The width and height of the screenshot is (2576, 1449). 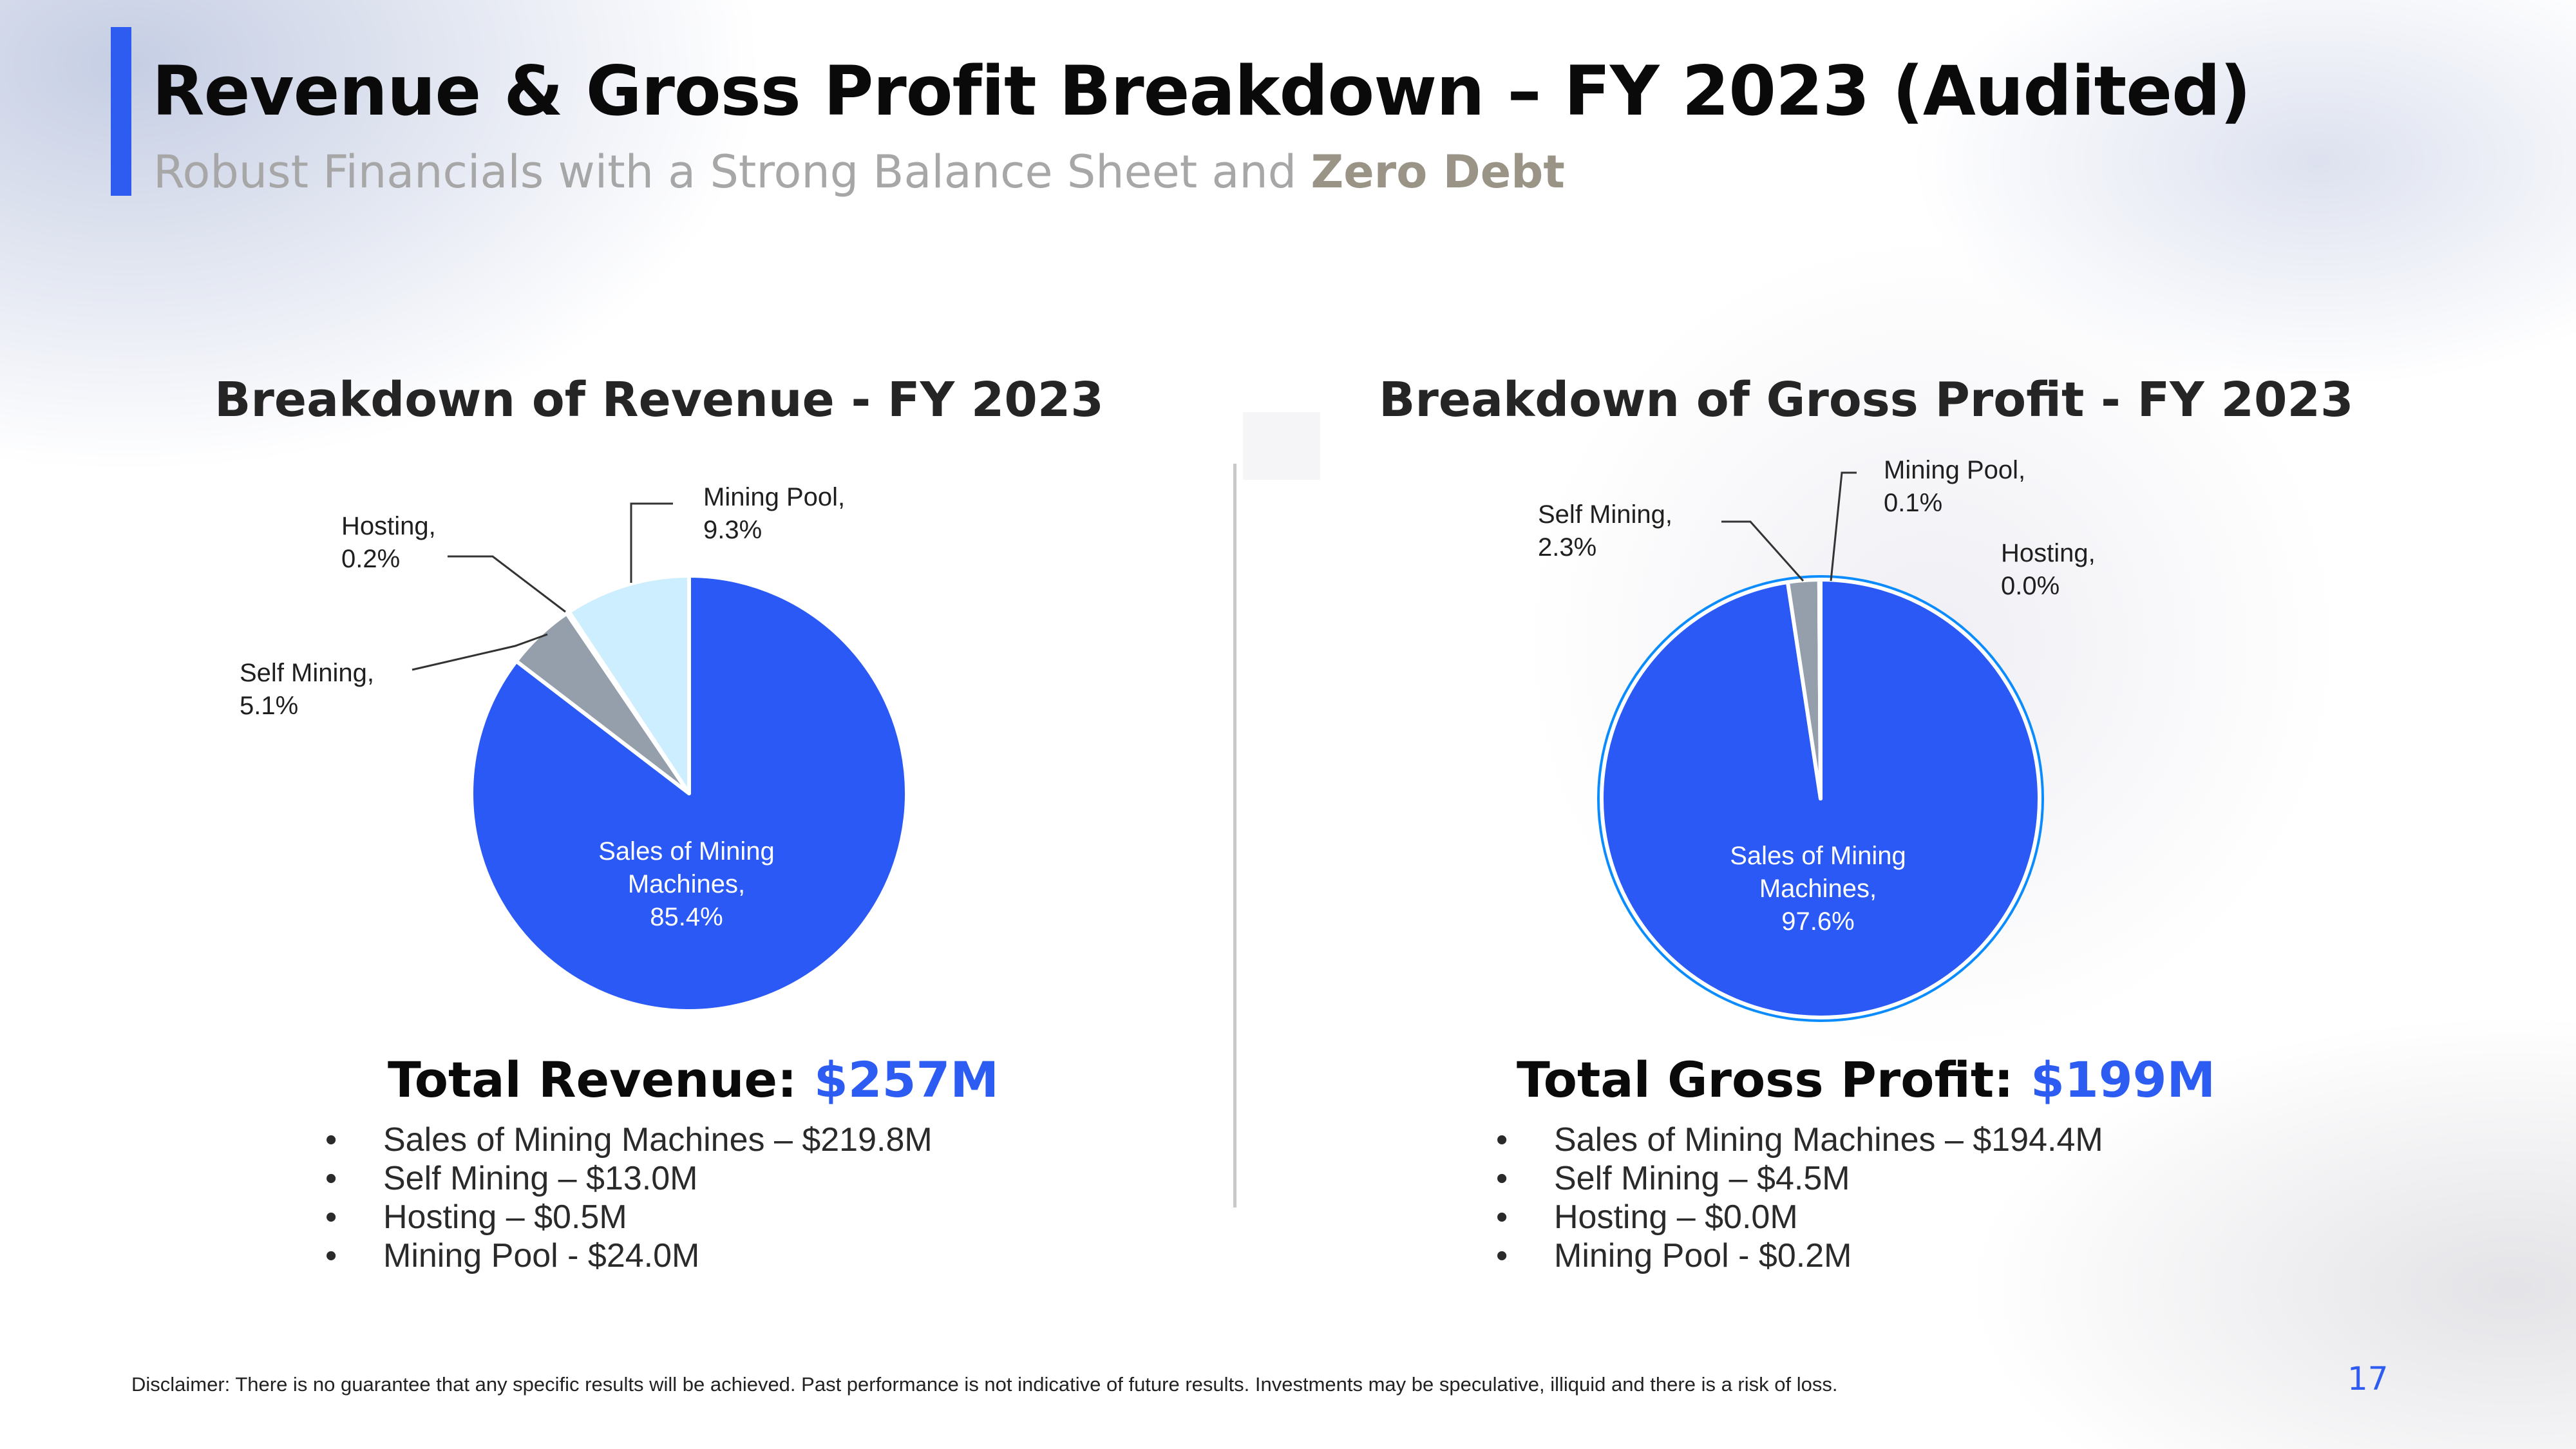 I want to click on list-item: Sales of Mining Machines – $194.4M, so click(x=1799, y=1140).